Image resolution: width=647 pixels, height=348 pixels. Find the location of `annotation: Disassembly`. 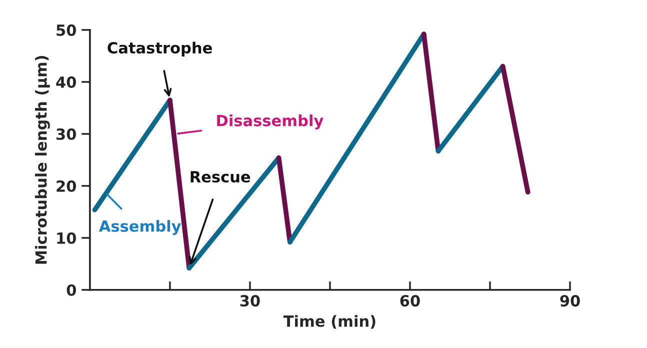

annotation: Disassembly is located at coordinates (270, 122).